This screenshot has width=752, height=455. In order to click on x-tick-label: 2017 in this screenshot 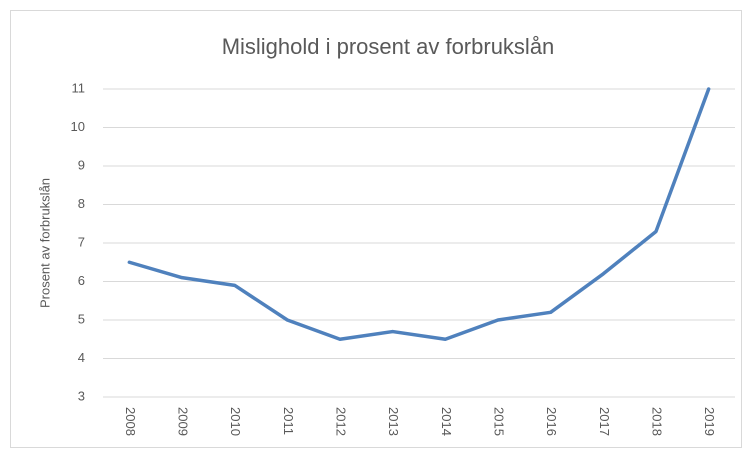, I will do `click(604, 421)`.